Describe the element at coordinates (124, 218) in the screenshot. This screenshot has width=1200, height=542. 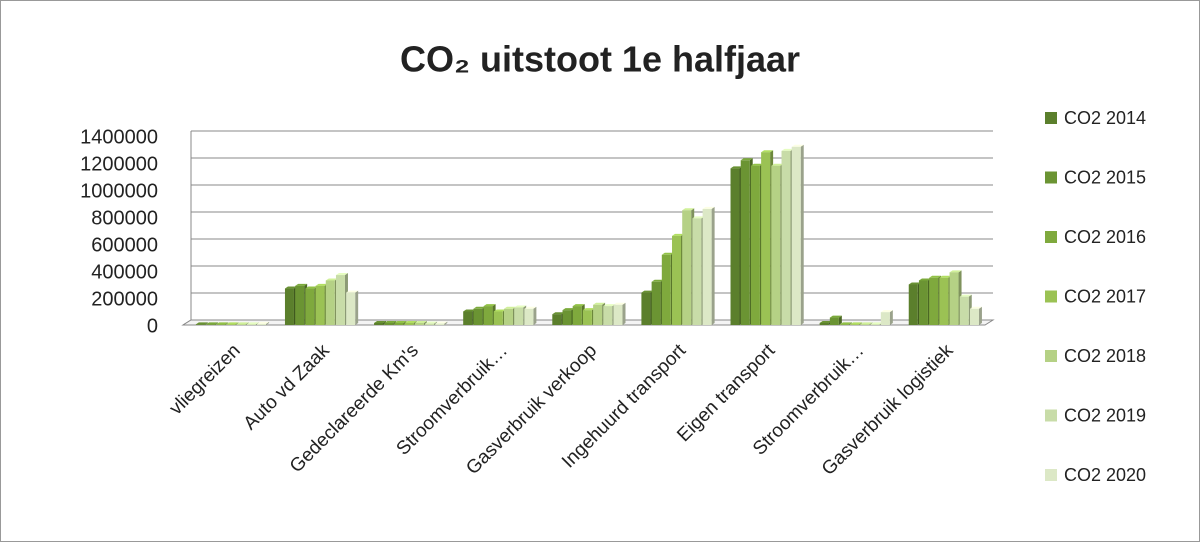
I see `y-tick-label: 800000` at that location.